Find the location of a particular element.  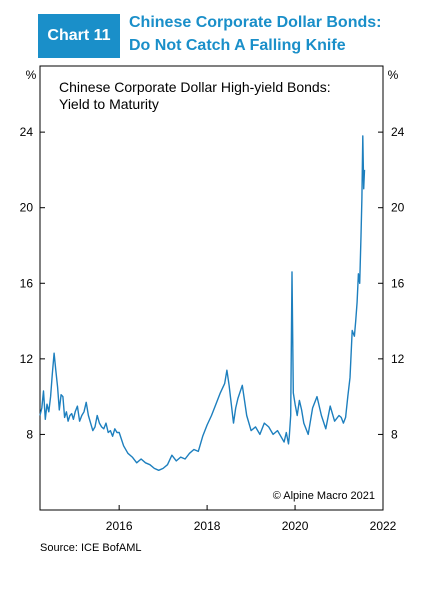

y-unit-left: % is located at coordinates (31, 75).